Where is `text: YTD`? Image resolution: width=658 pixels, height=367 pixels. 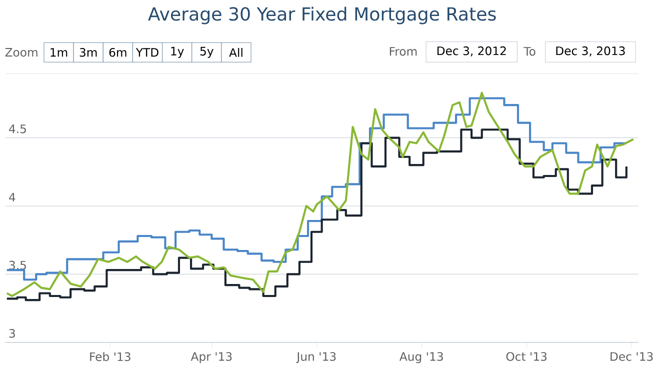 text: YTD is located at coordinates (147, 52).